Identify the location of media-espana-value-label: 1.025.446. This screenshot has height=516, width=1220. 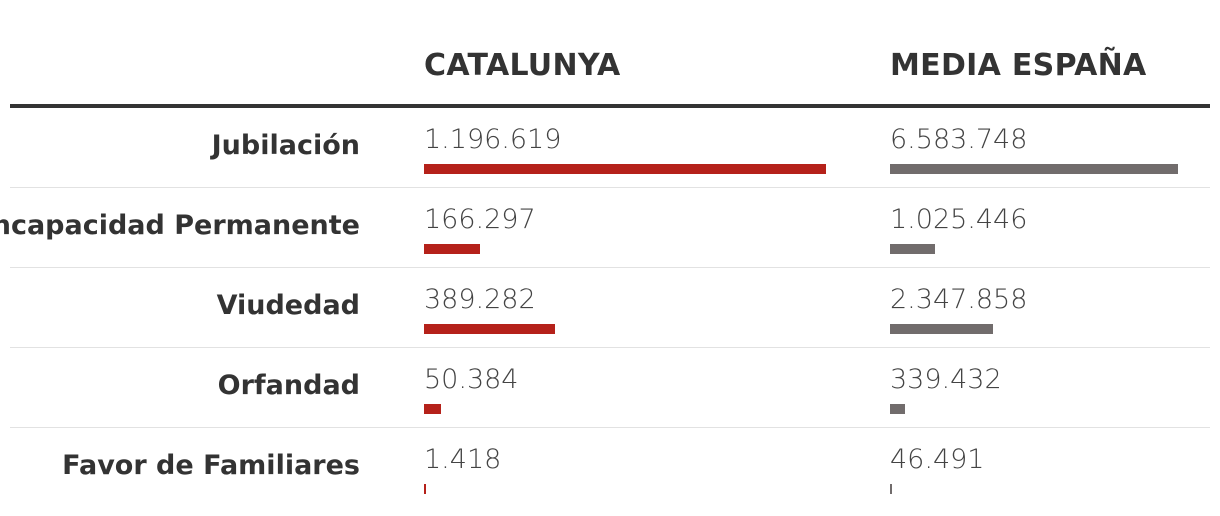
(959, 219).